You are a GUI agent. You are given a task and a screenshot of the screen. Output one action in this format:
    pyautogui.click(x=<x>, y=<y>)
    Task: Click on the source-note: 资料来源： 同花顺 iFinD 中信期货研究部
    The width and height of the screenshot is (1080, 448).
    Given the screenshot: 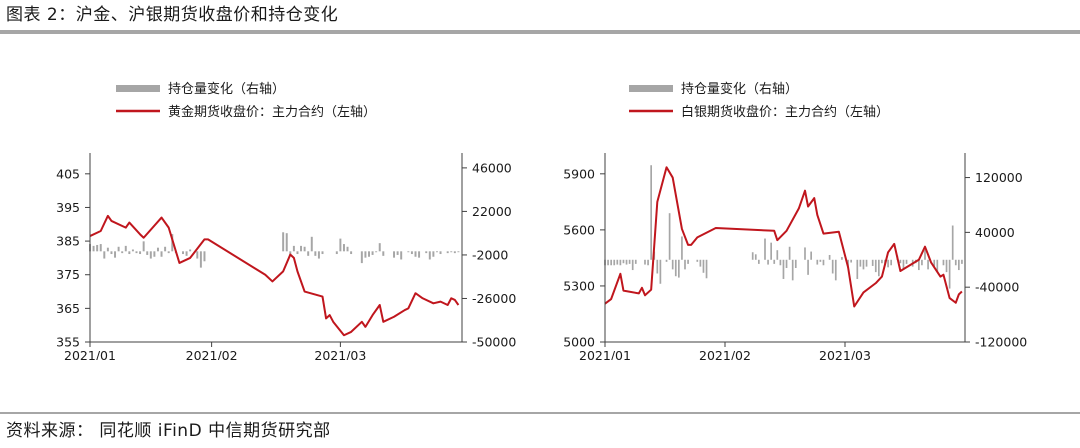 What is the action you would take?
    pyautogui.click(x=168, y=431)
    